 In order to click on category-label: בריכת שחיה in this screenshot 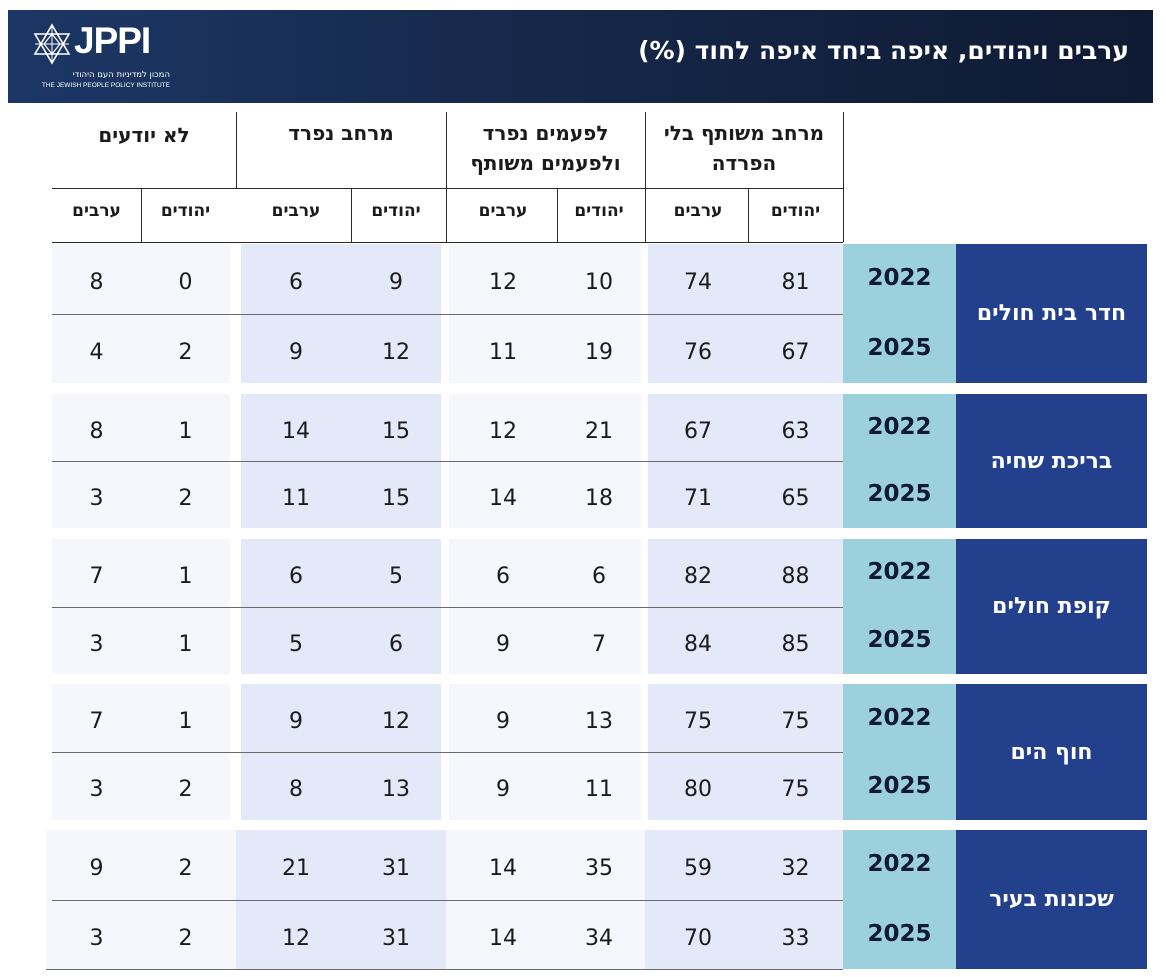, I will do `click(1051, 461)`.